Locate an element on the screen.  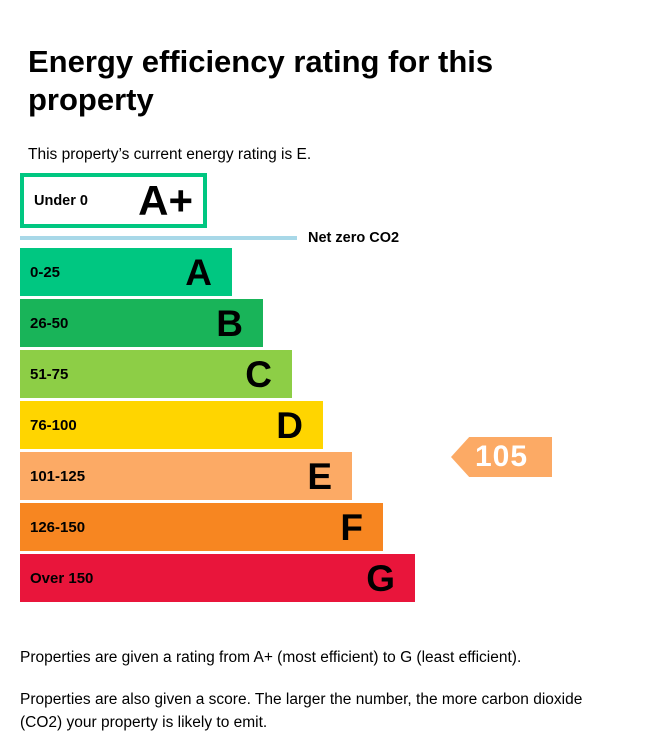
band-range-label: 101-125 is located at coordinates (58, 476).